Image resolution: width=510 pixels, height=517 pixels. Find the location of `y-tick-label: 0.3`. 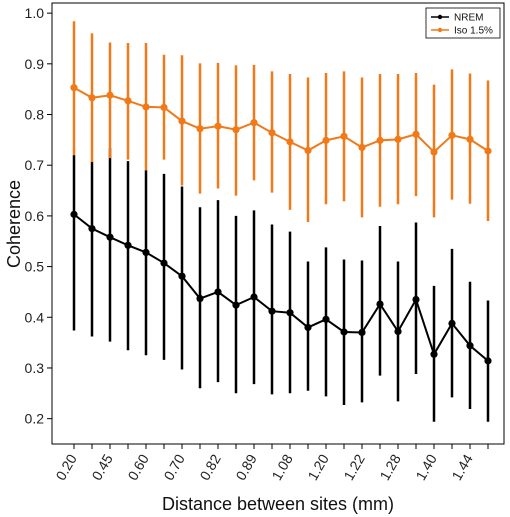

y-tick-label: 0.3 is located at coordinates (35, 368).